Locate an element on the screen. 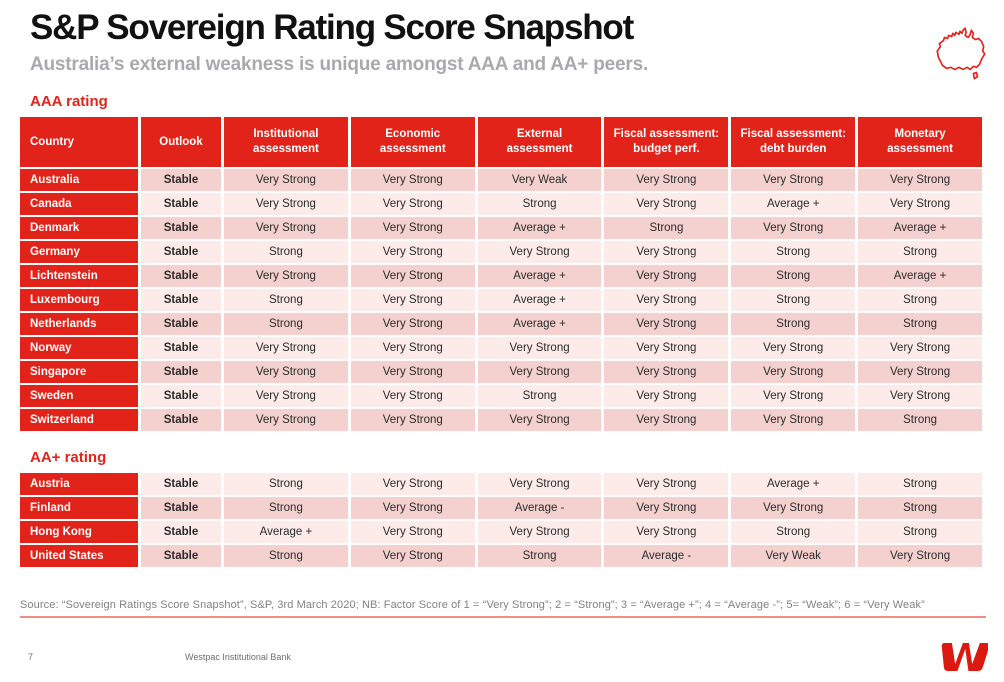  country-cell: Canada is located at coordinates (79, 203).